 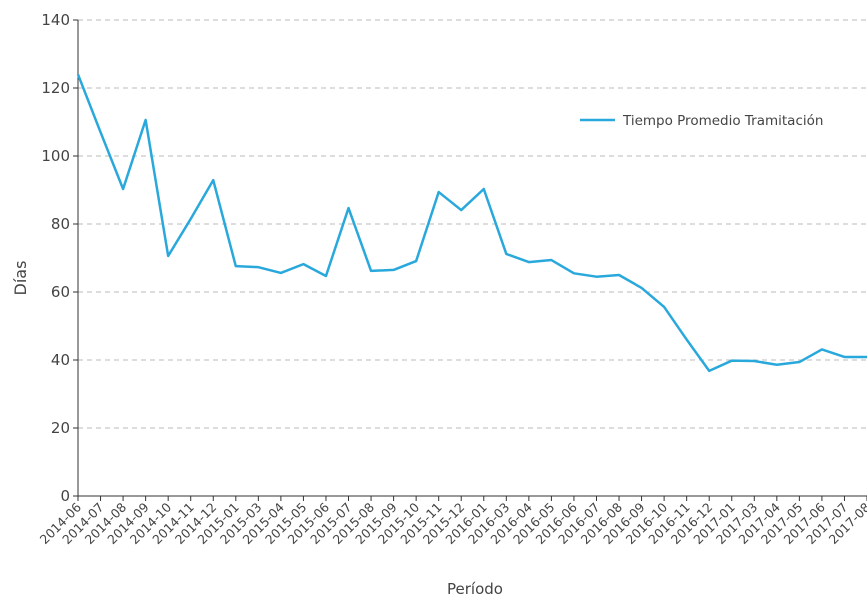 What do you see at coordinates (475, 589) in the screenshot?
I see `x-axis-label: Período` at bounding box center [475, 589].